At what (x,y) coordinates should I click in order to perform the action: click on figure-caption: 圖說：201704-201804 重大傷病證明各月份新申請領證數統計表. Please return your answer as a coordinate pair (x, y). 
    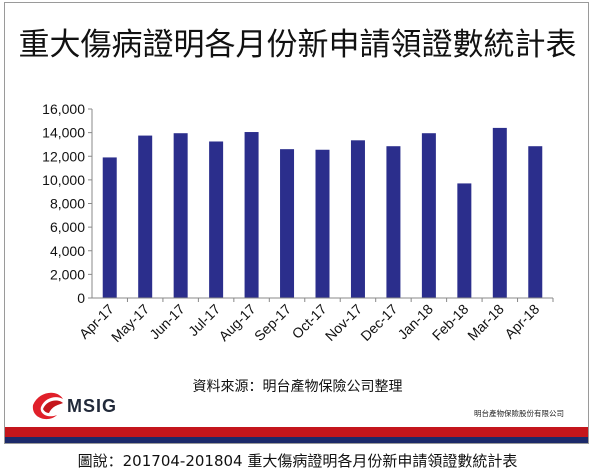
    Looking at the image, I should click on (297, 461).